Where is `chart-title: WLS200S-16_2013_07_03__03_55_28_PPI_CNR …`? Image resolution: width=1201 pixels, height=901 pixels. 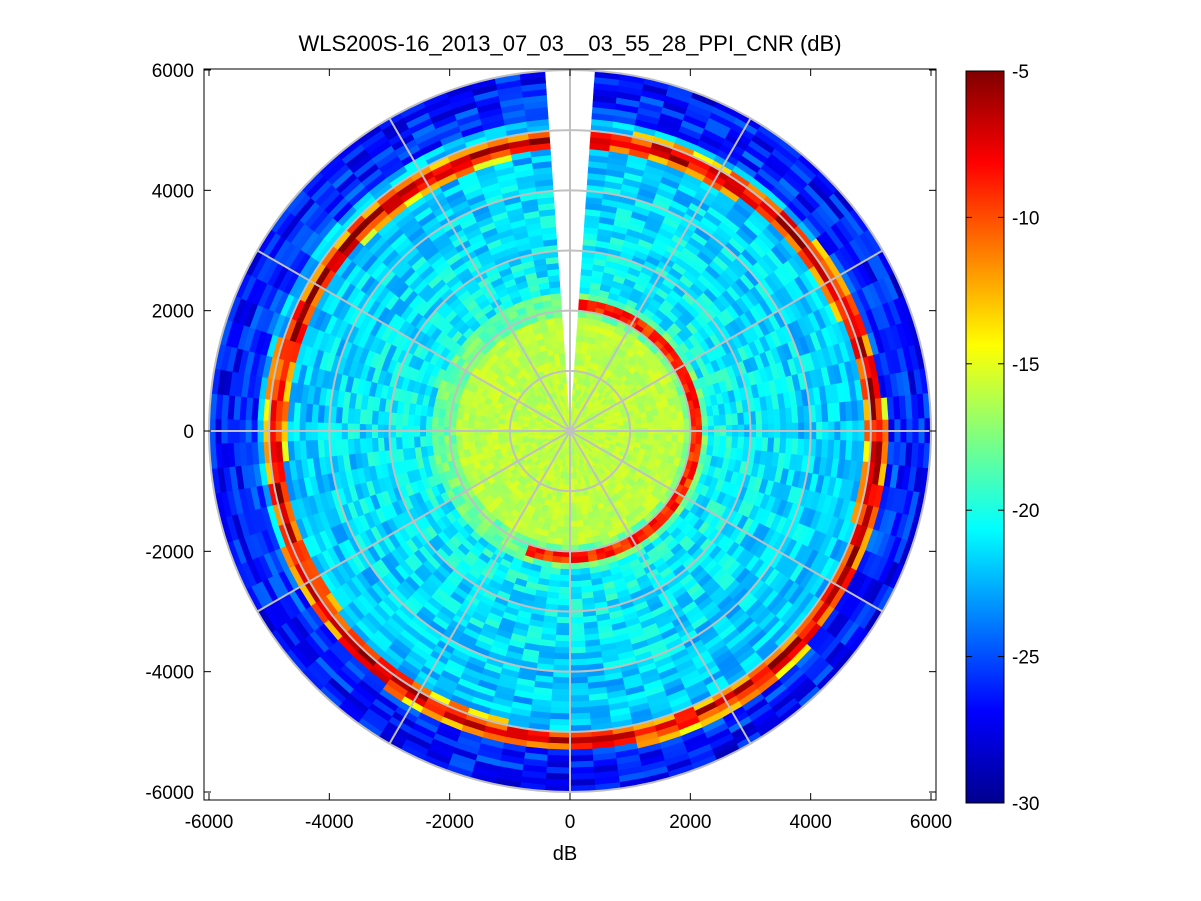 chart-title: WLS200S-16_2013_07_03__03_55_28_PPI_CNR … is located at coordinates (569, 43).